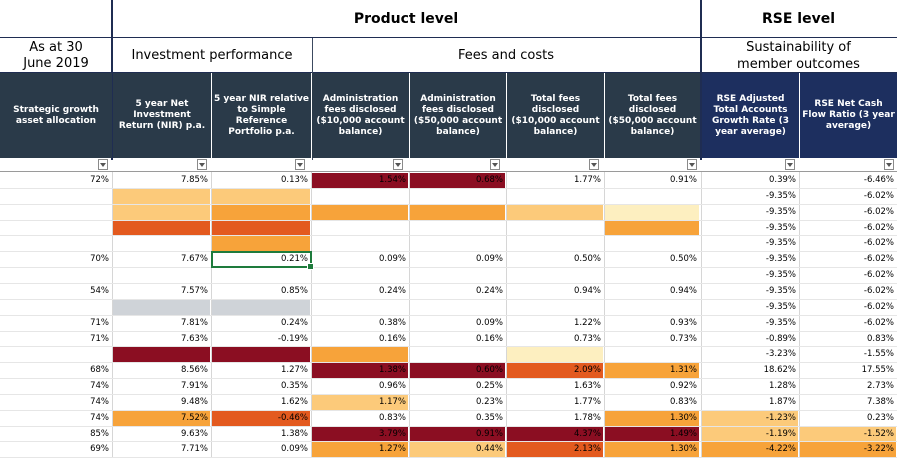 The image size is (897, 458). Describe the element at coordinates (392, 322) in the screenshot. I see `table-cell: 0.38%` at that location.